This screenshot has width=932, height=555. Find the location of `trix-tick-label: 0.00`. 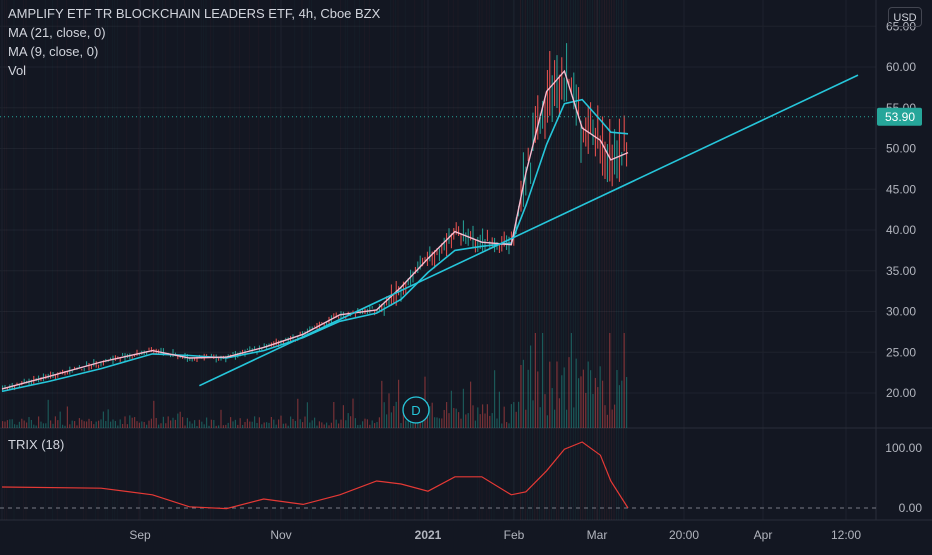

trix-tick-label: 0.00 is located at coordinates (911, 508).